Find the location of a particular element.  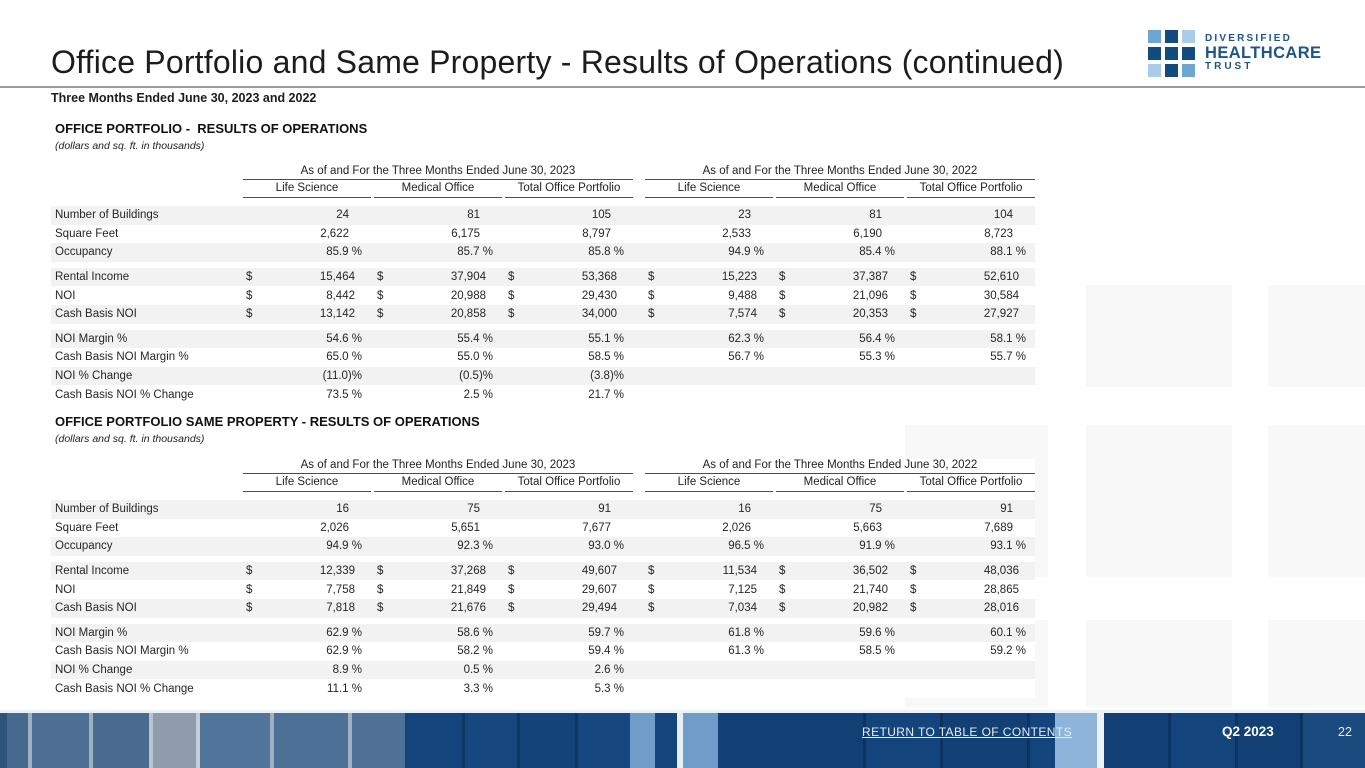

section-note: (dollars and sq. ft. in thousands) is located at coordinates (130, 146).